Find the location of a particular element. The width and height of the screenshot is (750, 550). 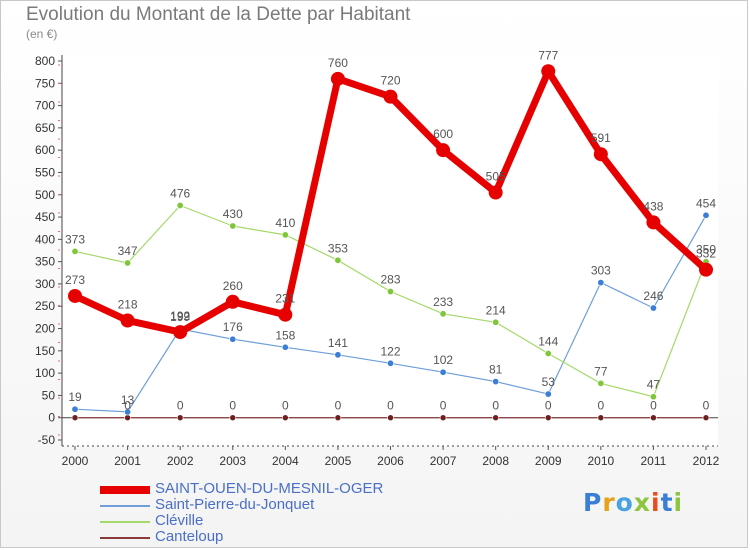

y-tick-label: 550 is located at coordinates (45, 172).